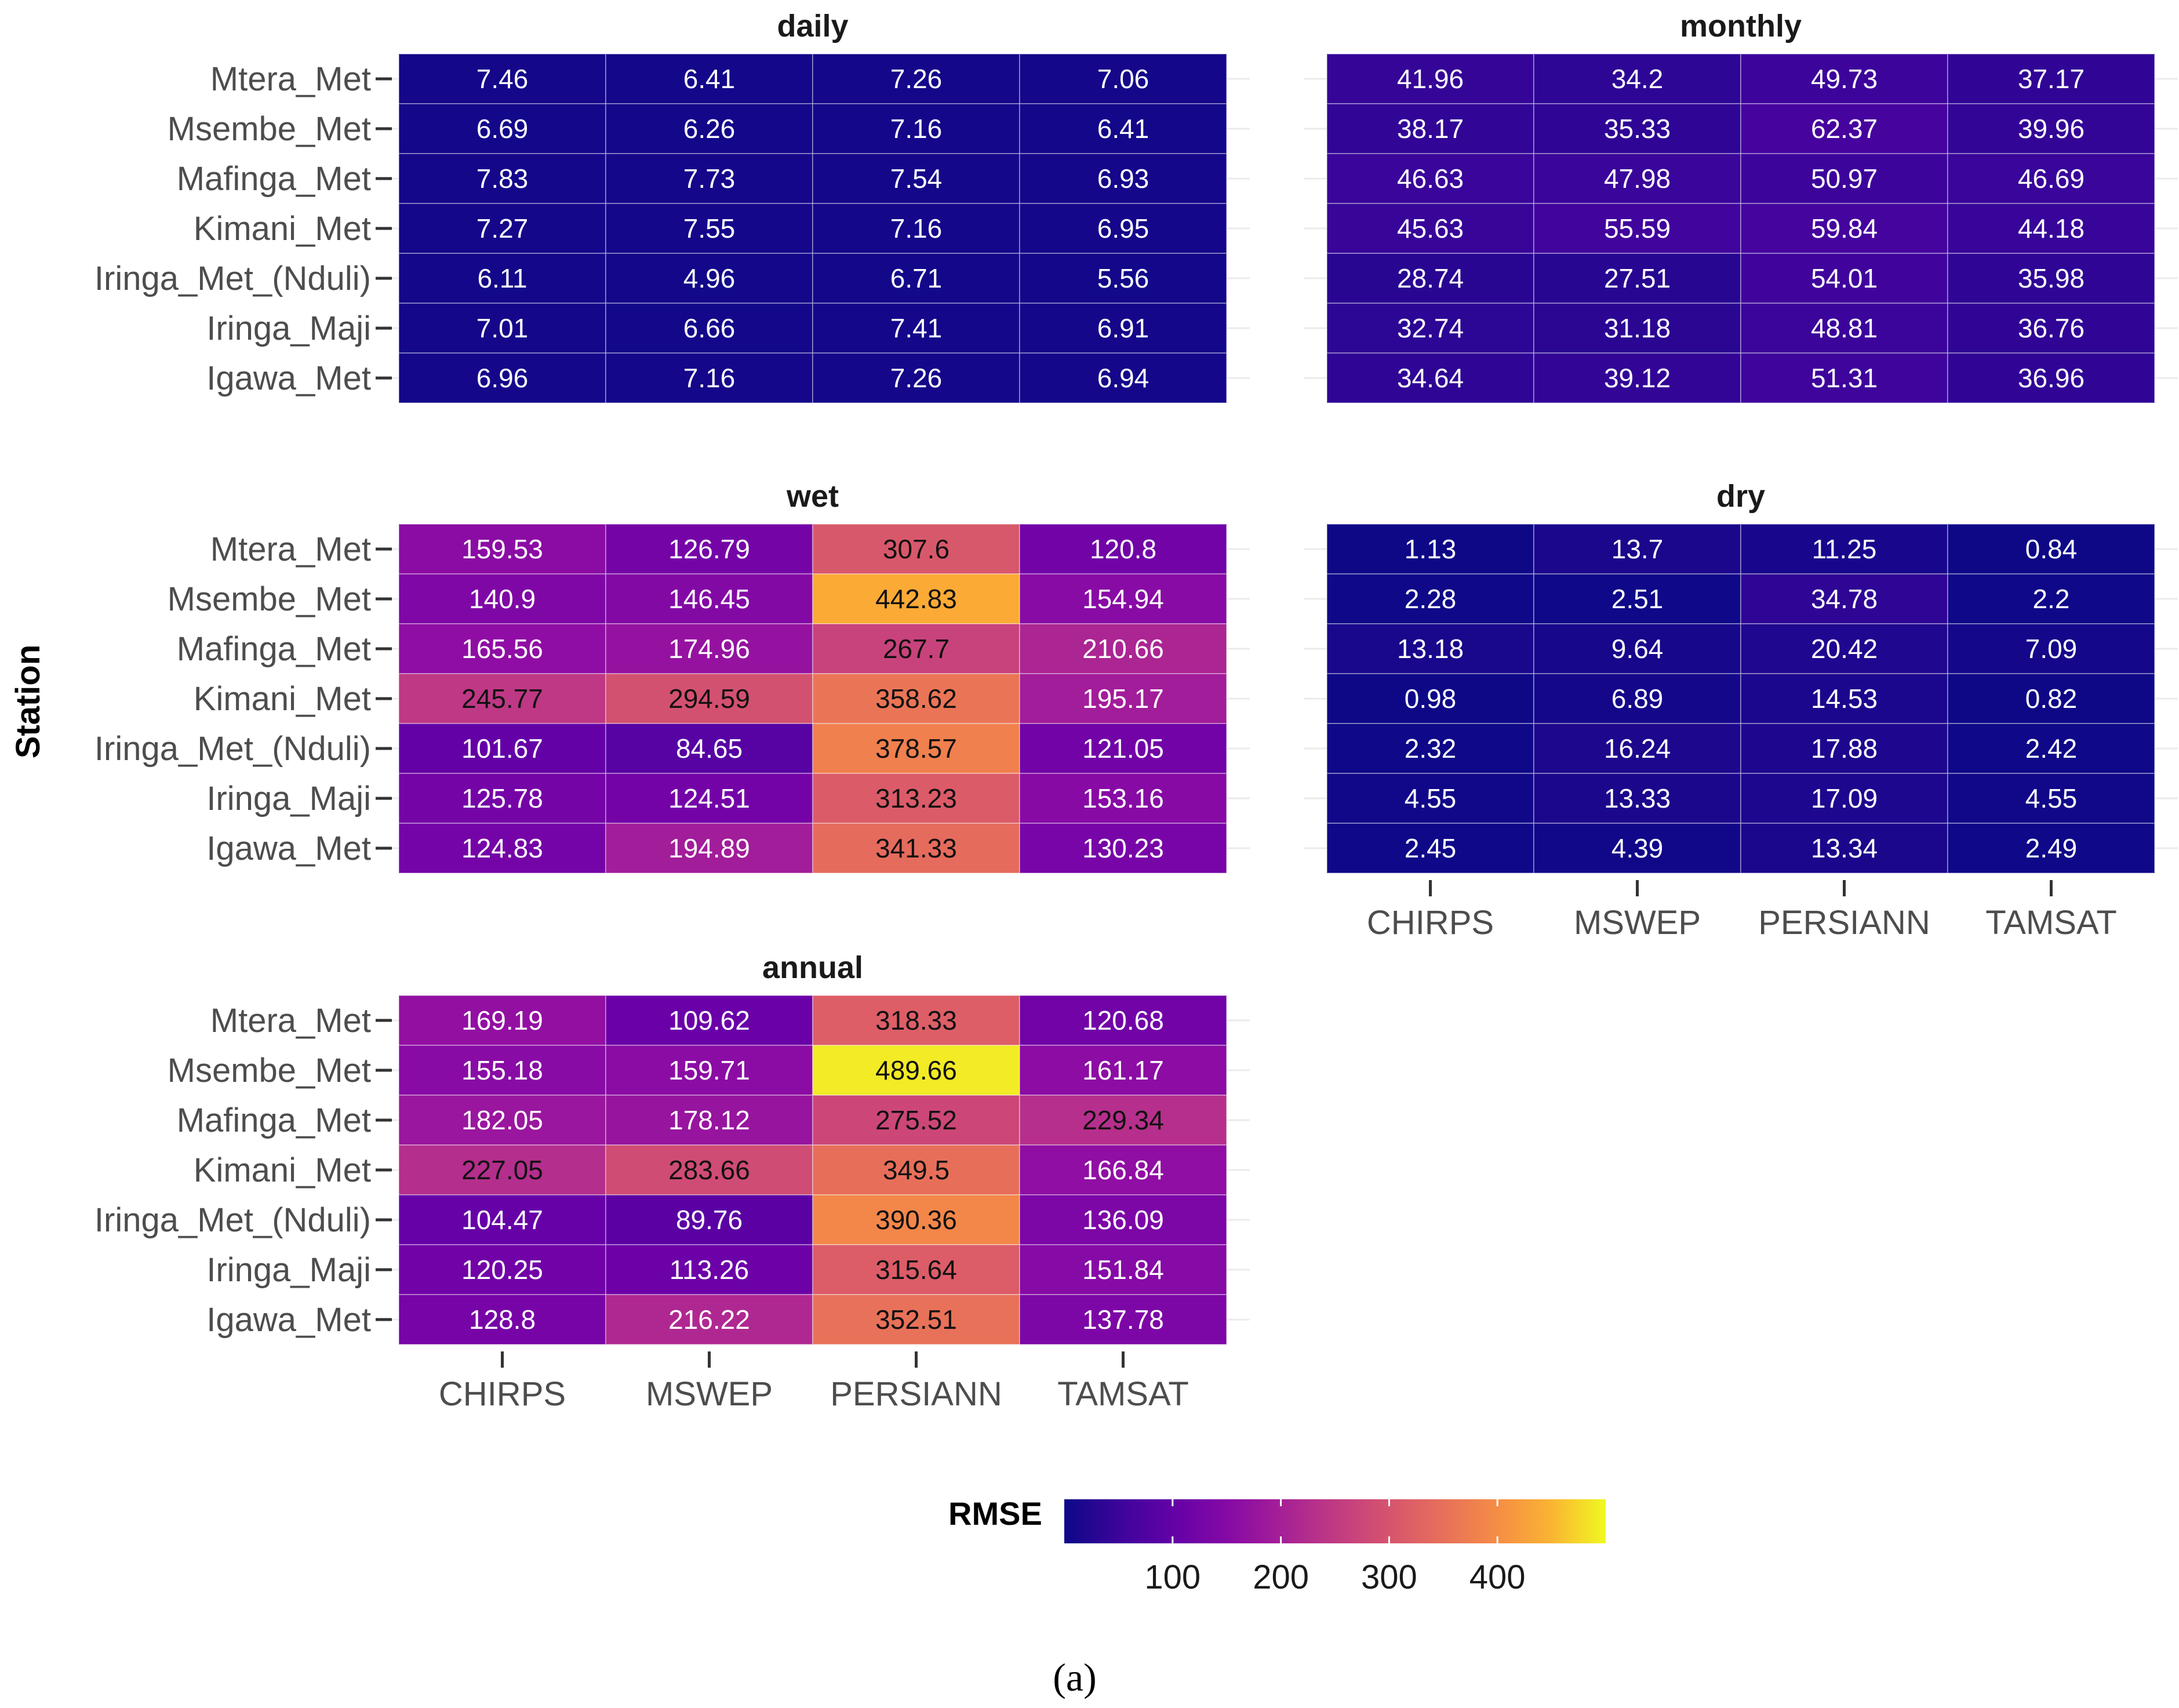  I want to click on cell-value-label: 7.01, so click(502, 328).